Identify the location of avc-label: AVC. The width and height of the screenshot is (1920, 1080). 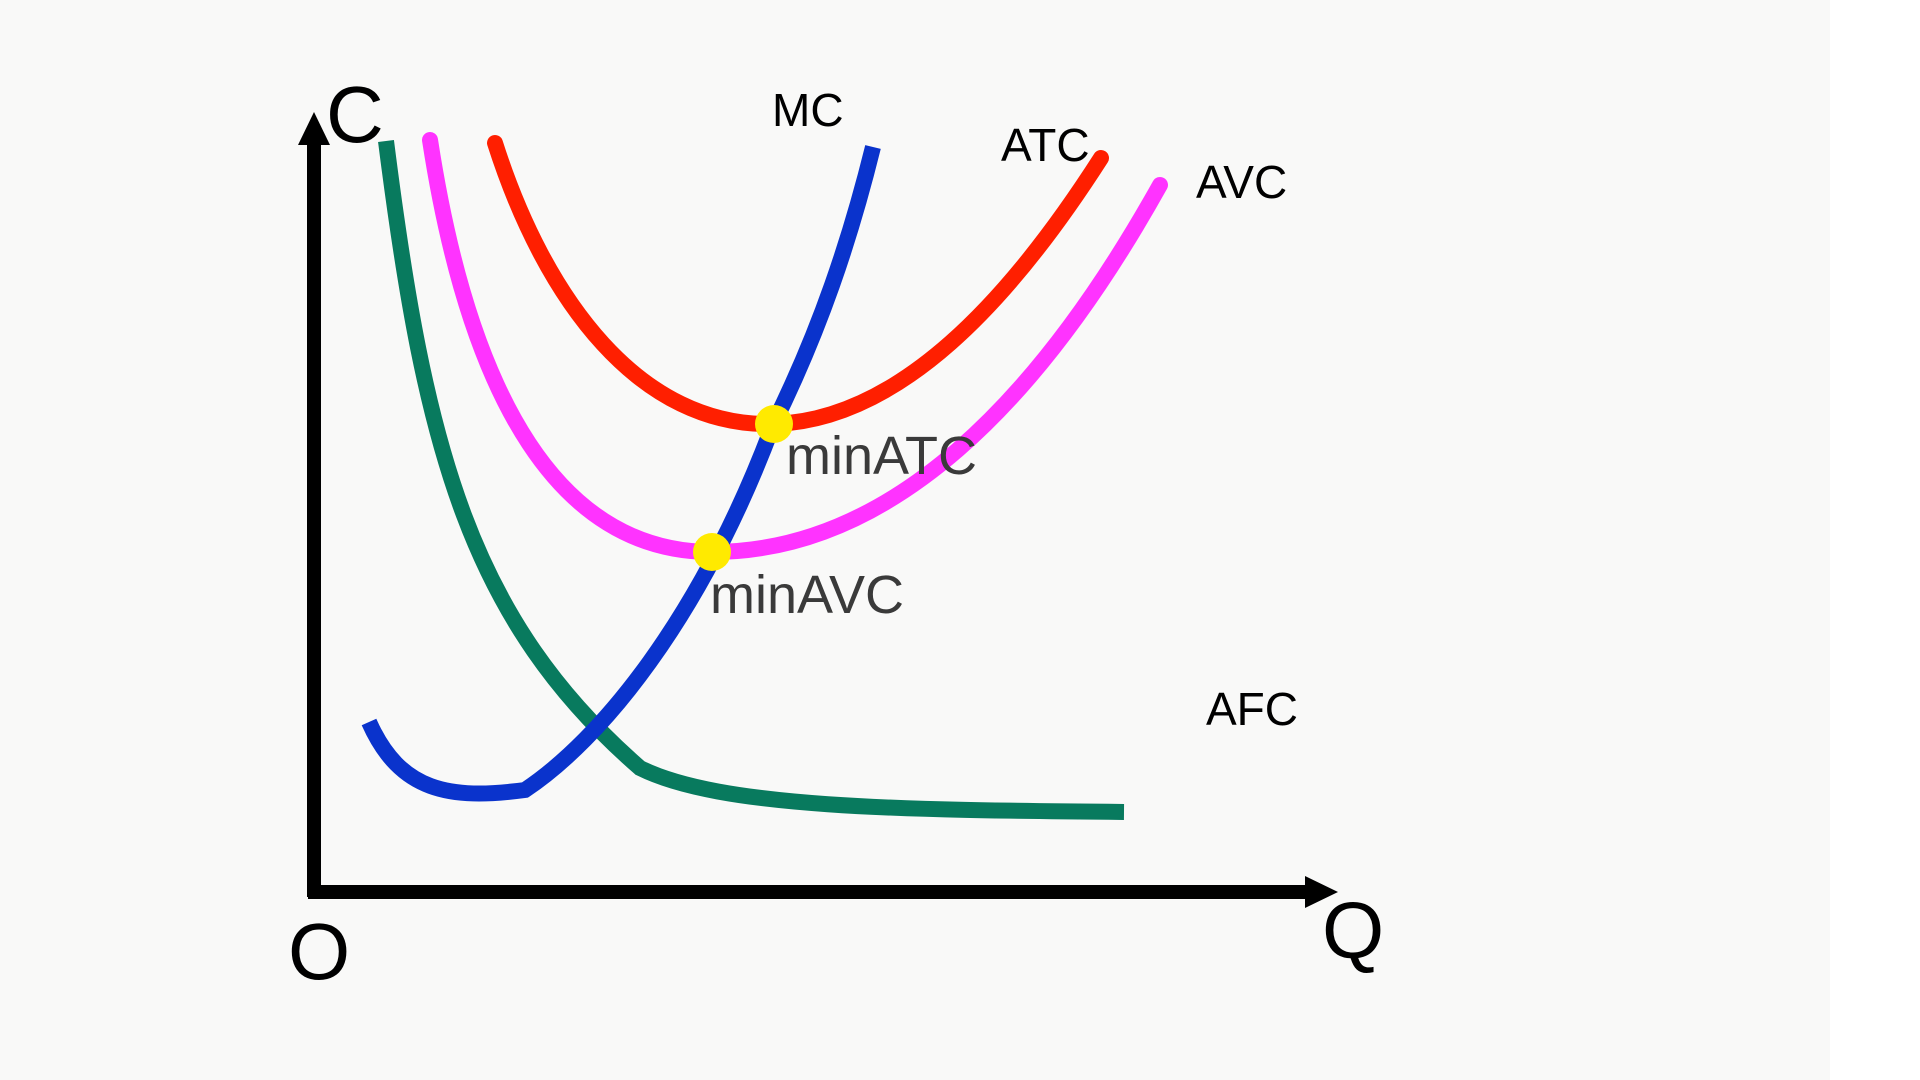
(1241, 182).